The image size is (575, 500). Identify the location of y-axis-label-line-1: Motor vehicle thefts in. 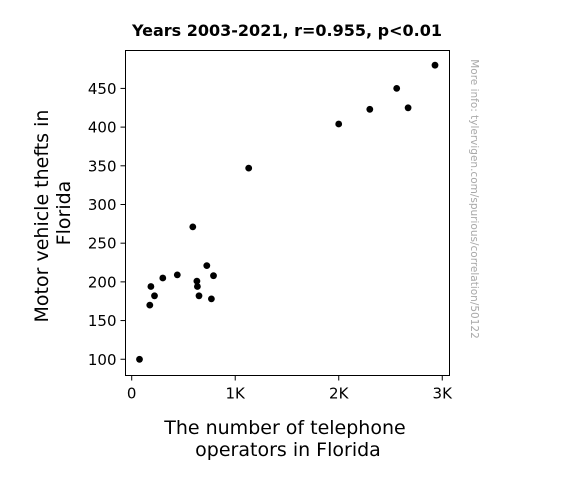
(42, 216).